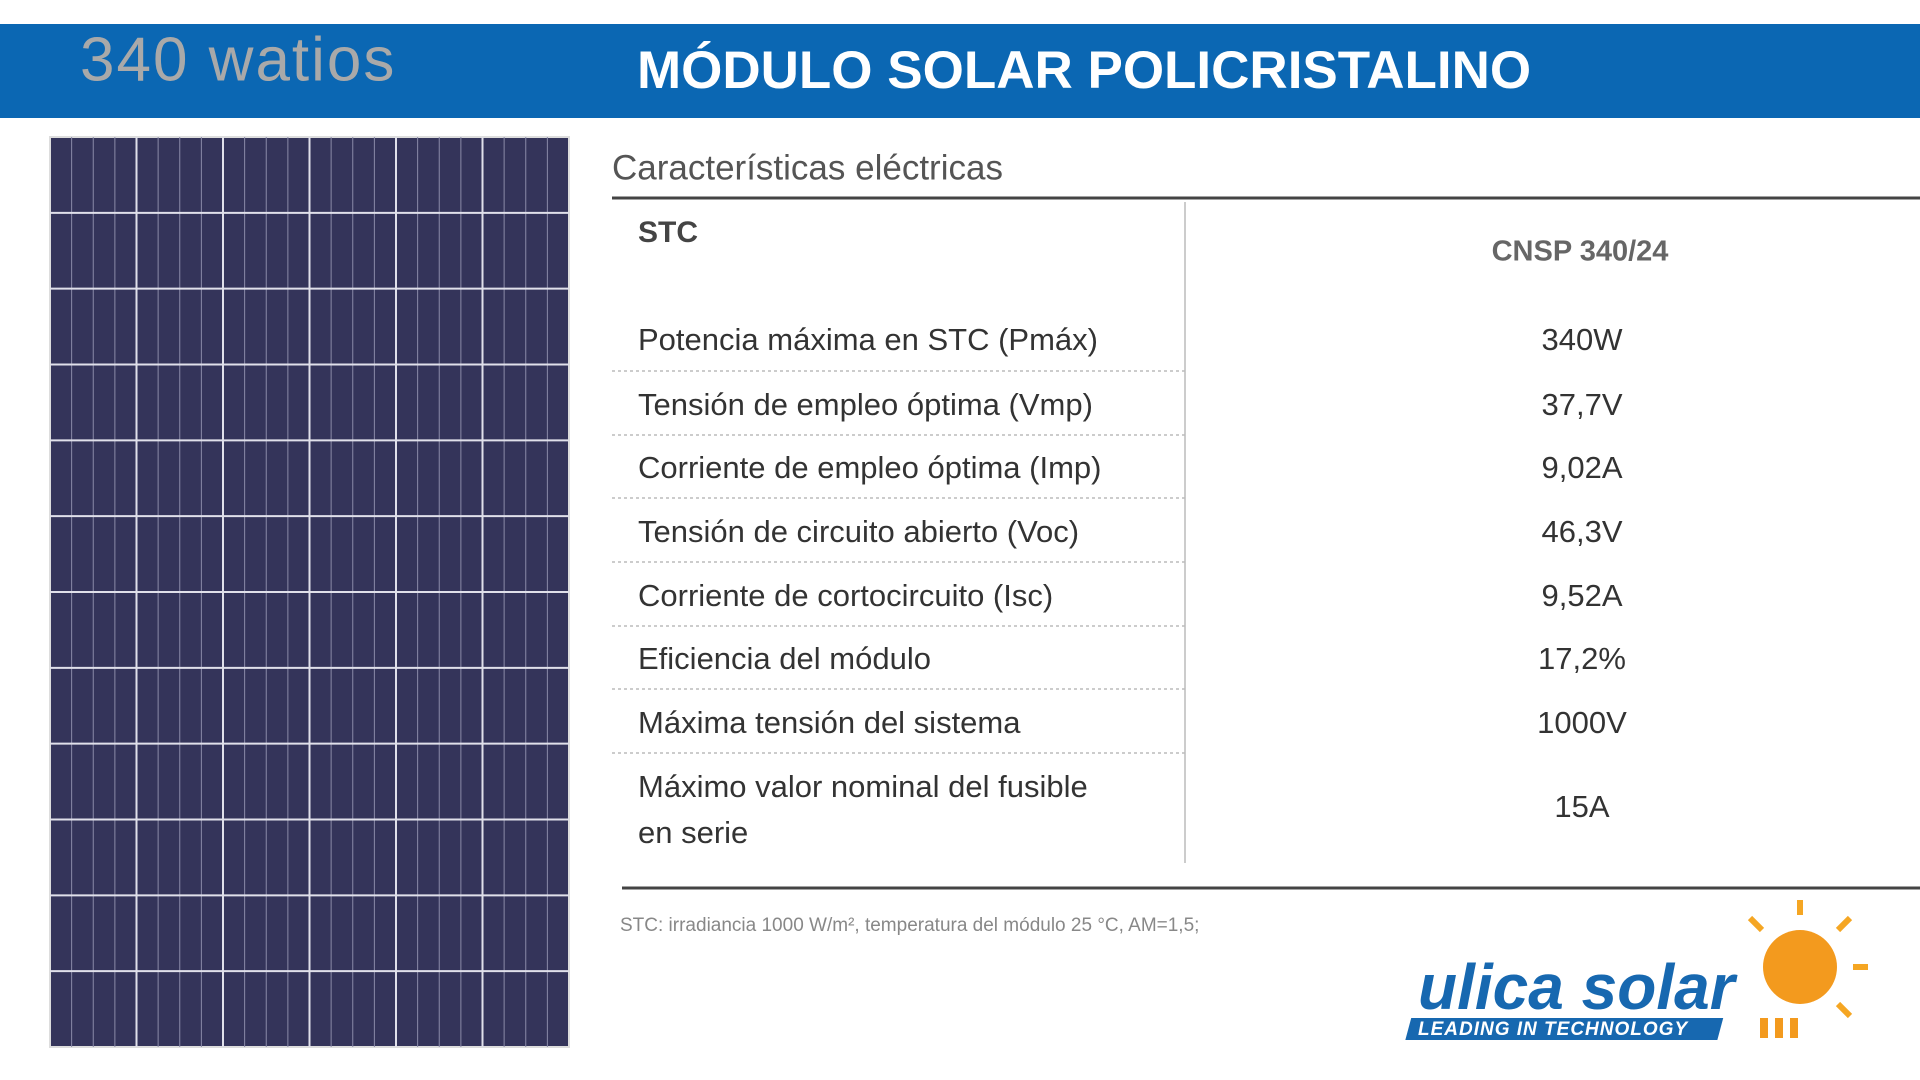 The width and height of the screenshot is (1920, 1080). I want to click on row-label: Eficiencia del módulo, so click(784, 658).